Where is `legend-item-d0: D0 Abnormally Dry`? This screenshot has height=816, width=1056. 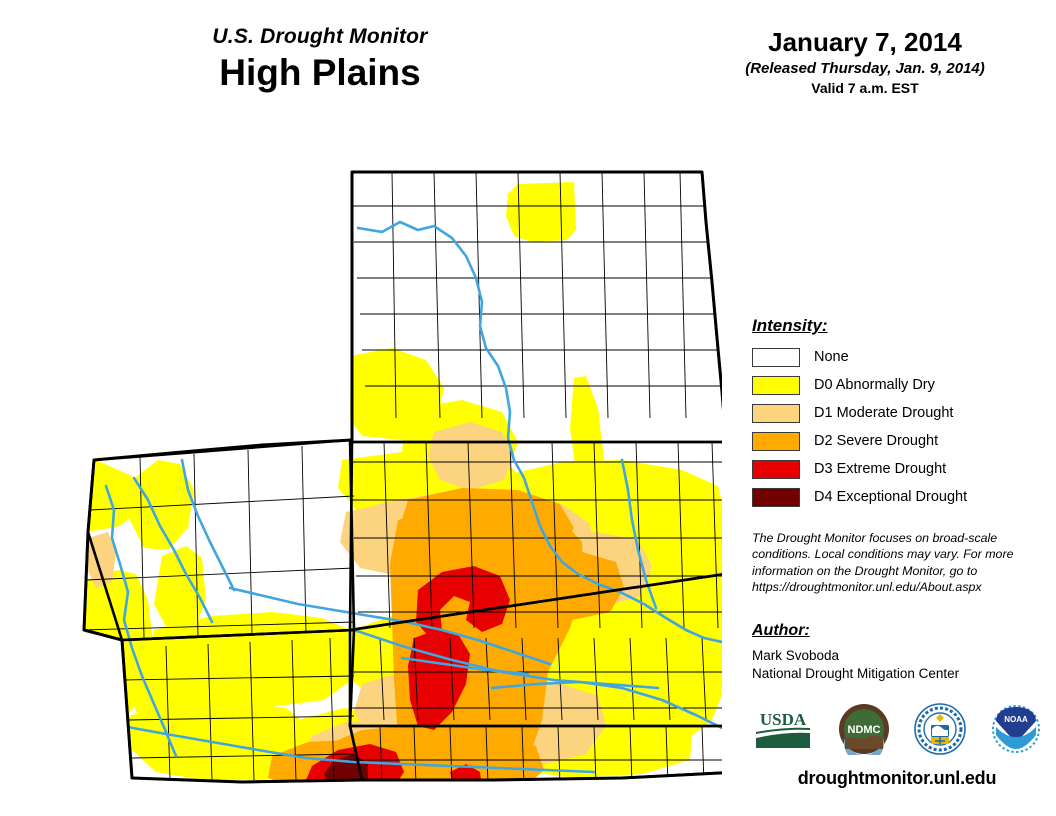
legend-item-d0: D0 Abnormally Dry is located at coordinates (897, 385).